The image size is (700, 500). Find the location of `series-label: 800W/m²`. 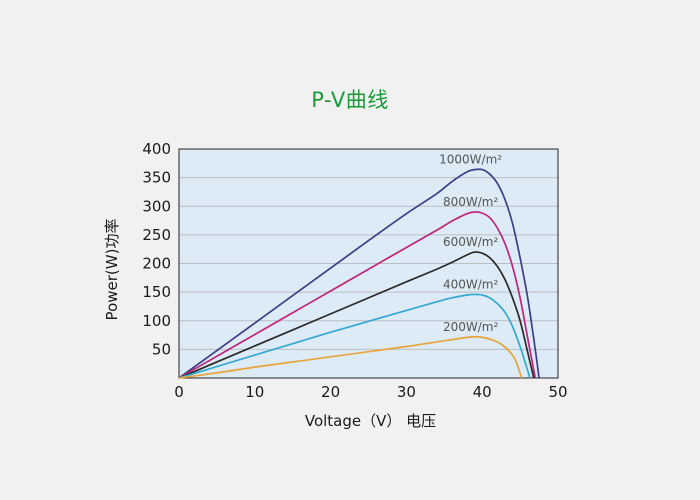

series-label: 800W/m² is located at coordinates (471, 202).